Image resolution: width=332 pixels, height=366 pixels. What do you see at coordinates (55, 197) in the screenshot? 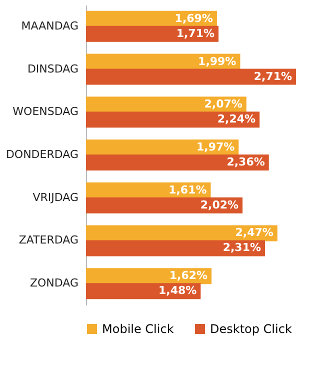
I see `y-tick-label: VRIJDAG` at bounding box center [55, 197].